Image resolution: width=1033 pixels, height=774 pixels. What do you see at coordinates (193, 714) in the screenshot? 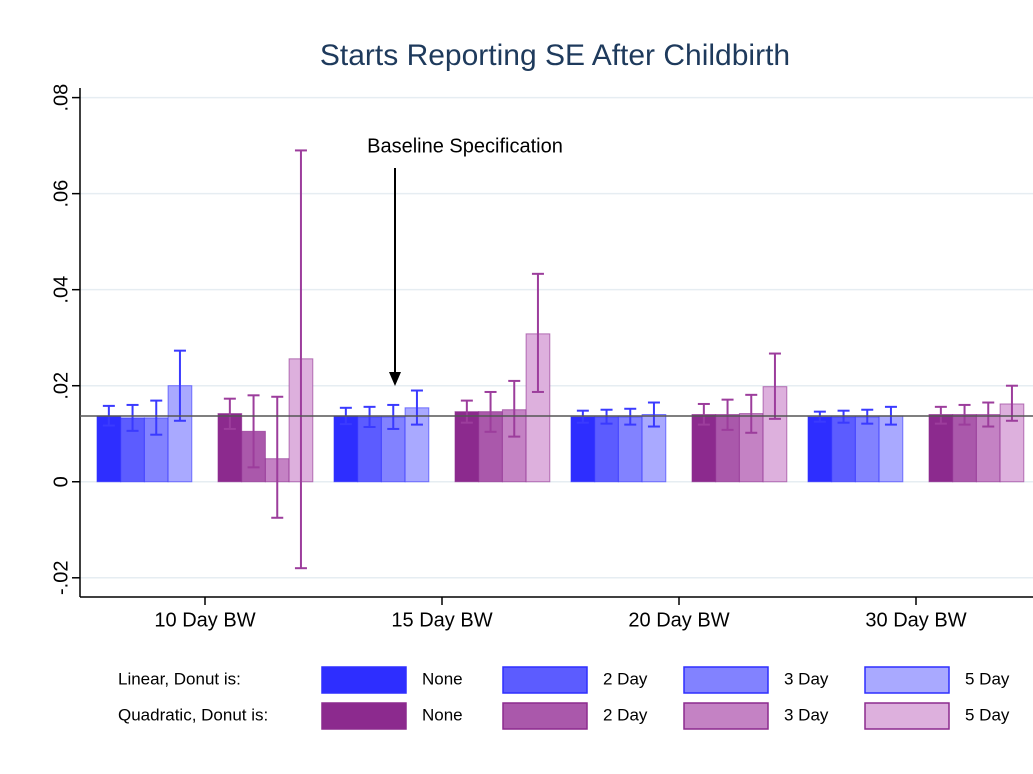
I see `legend-group-label: Quadratic, Donut is:` at bounding box center [193, 714].